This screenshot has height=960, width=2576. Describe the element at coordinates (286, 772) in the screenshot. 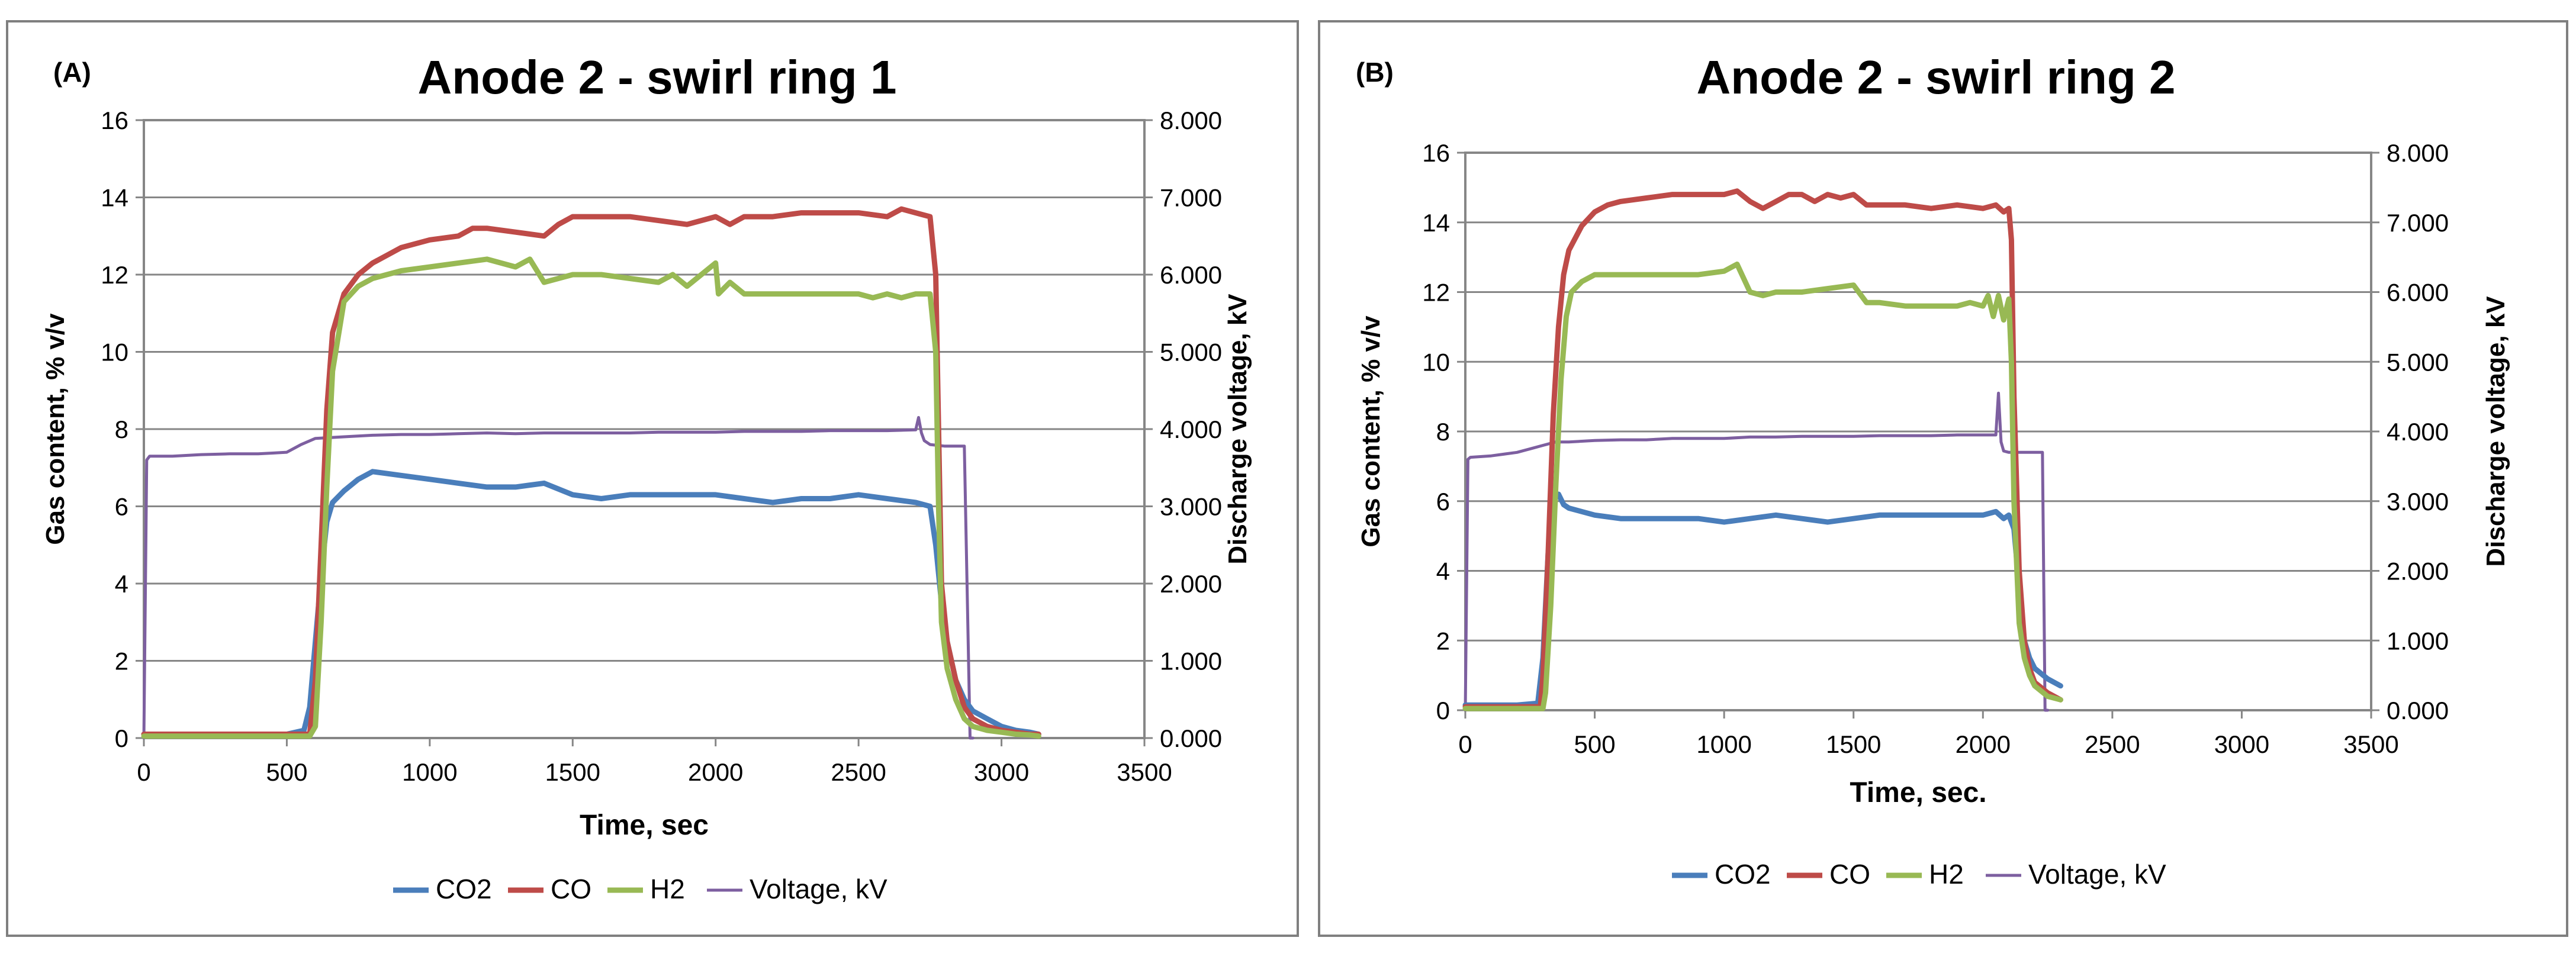

I see `panel-a-x-tick-label: 500` at that location.